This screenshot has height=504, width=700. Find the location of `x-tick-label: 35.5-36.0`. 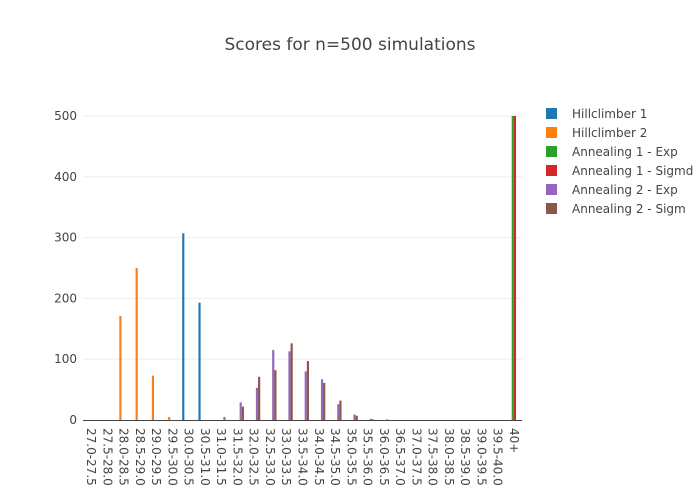

x-tick-label: 35.5-36.0 is located at coordinates (368, 457).